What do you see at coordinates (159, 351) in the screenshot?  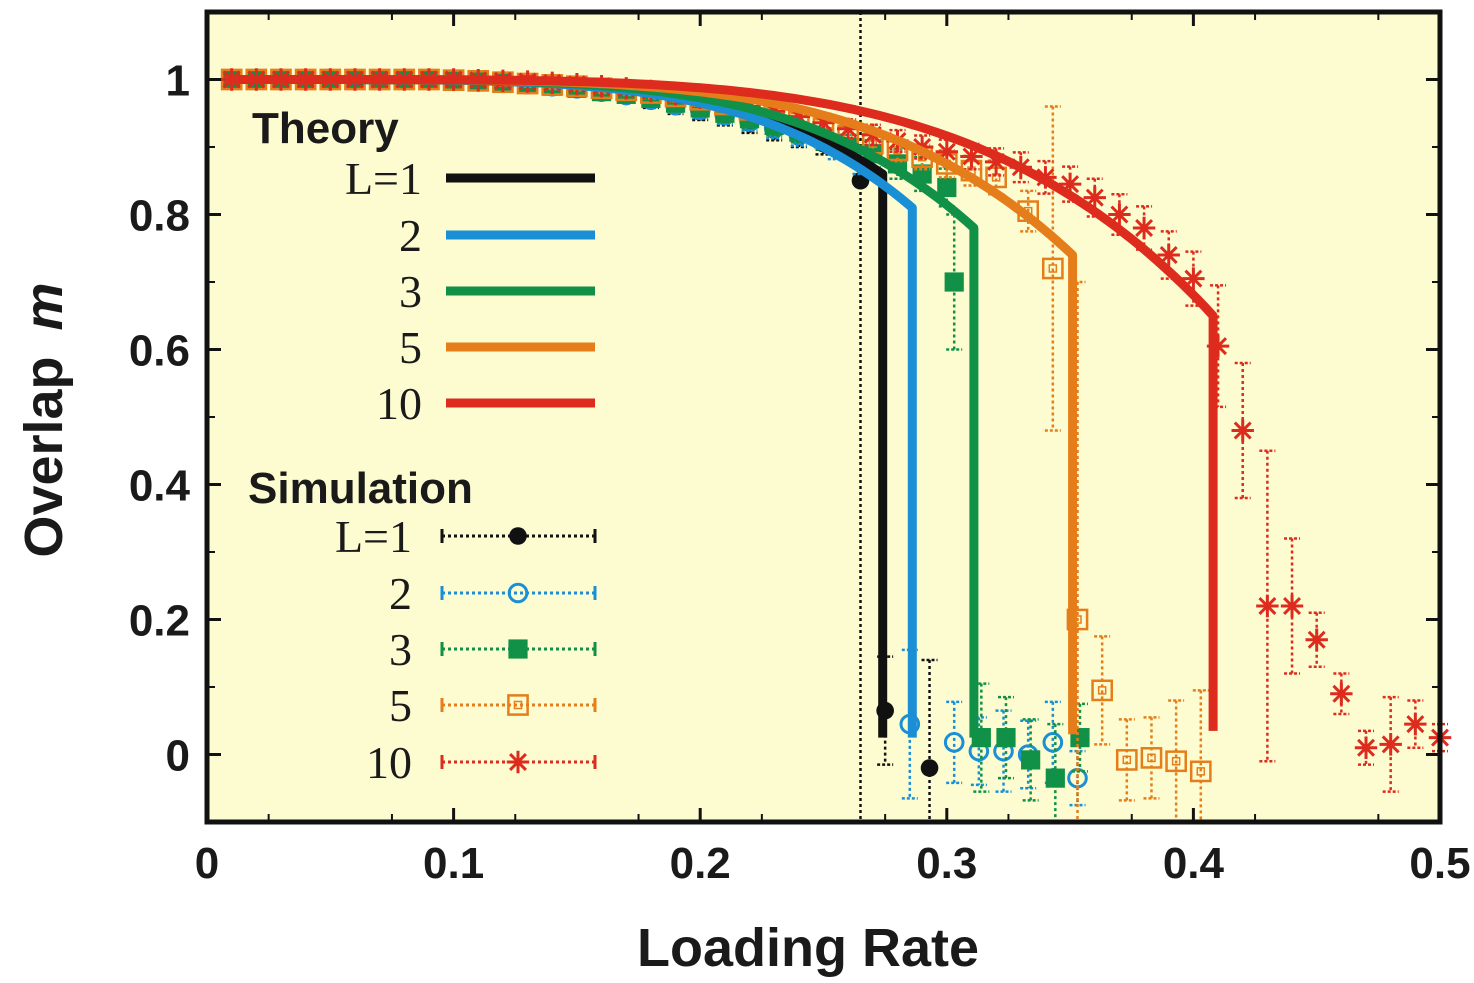 I see `y-tick-label: 0.6` at bounding box center [159, 351].